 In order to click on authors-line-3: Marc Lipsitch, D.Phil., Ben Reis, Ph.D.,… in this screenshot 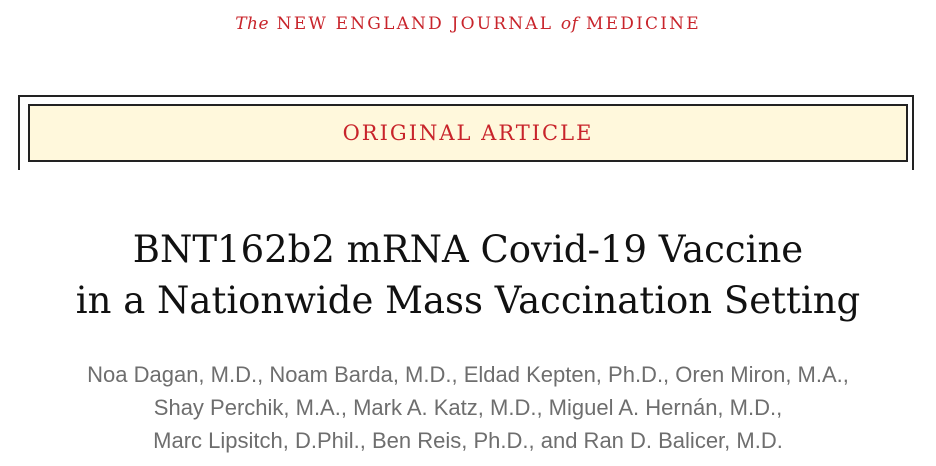, I will do `click(468, 440)`.